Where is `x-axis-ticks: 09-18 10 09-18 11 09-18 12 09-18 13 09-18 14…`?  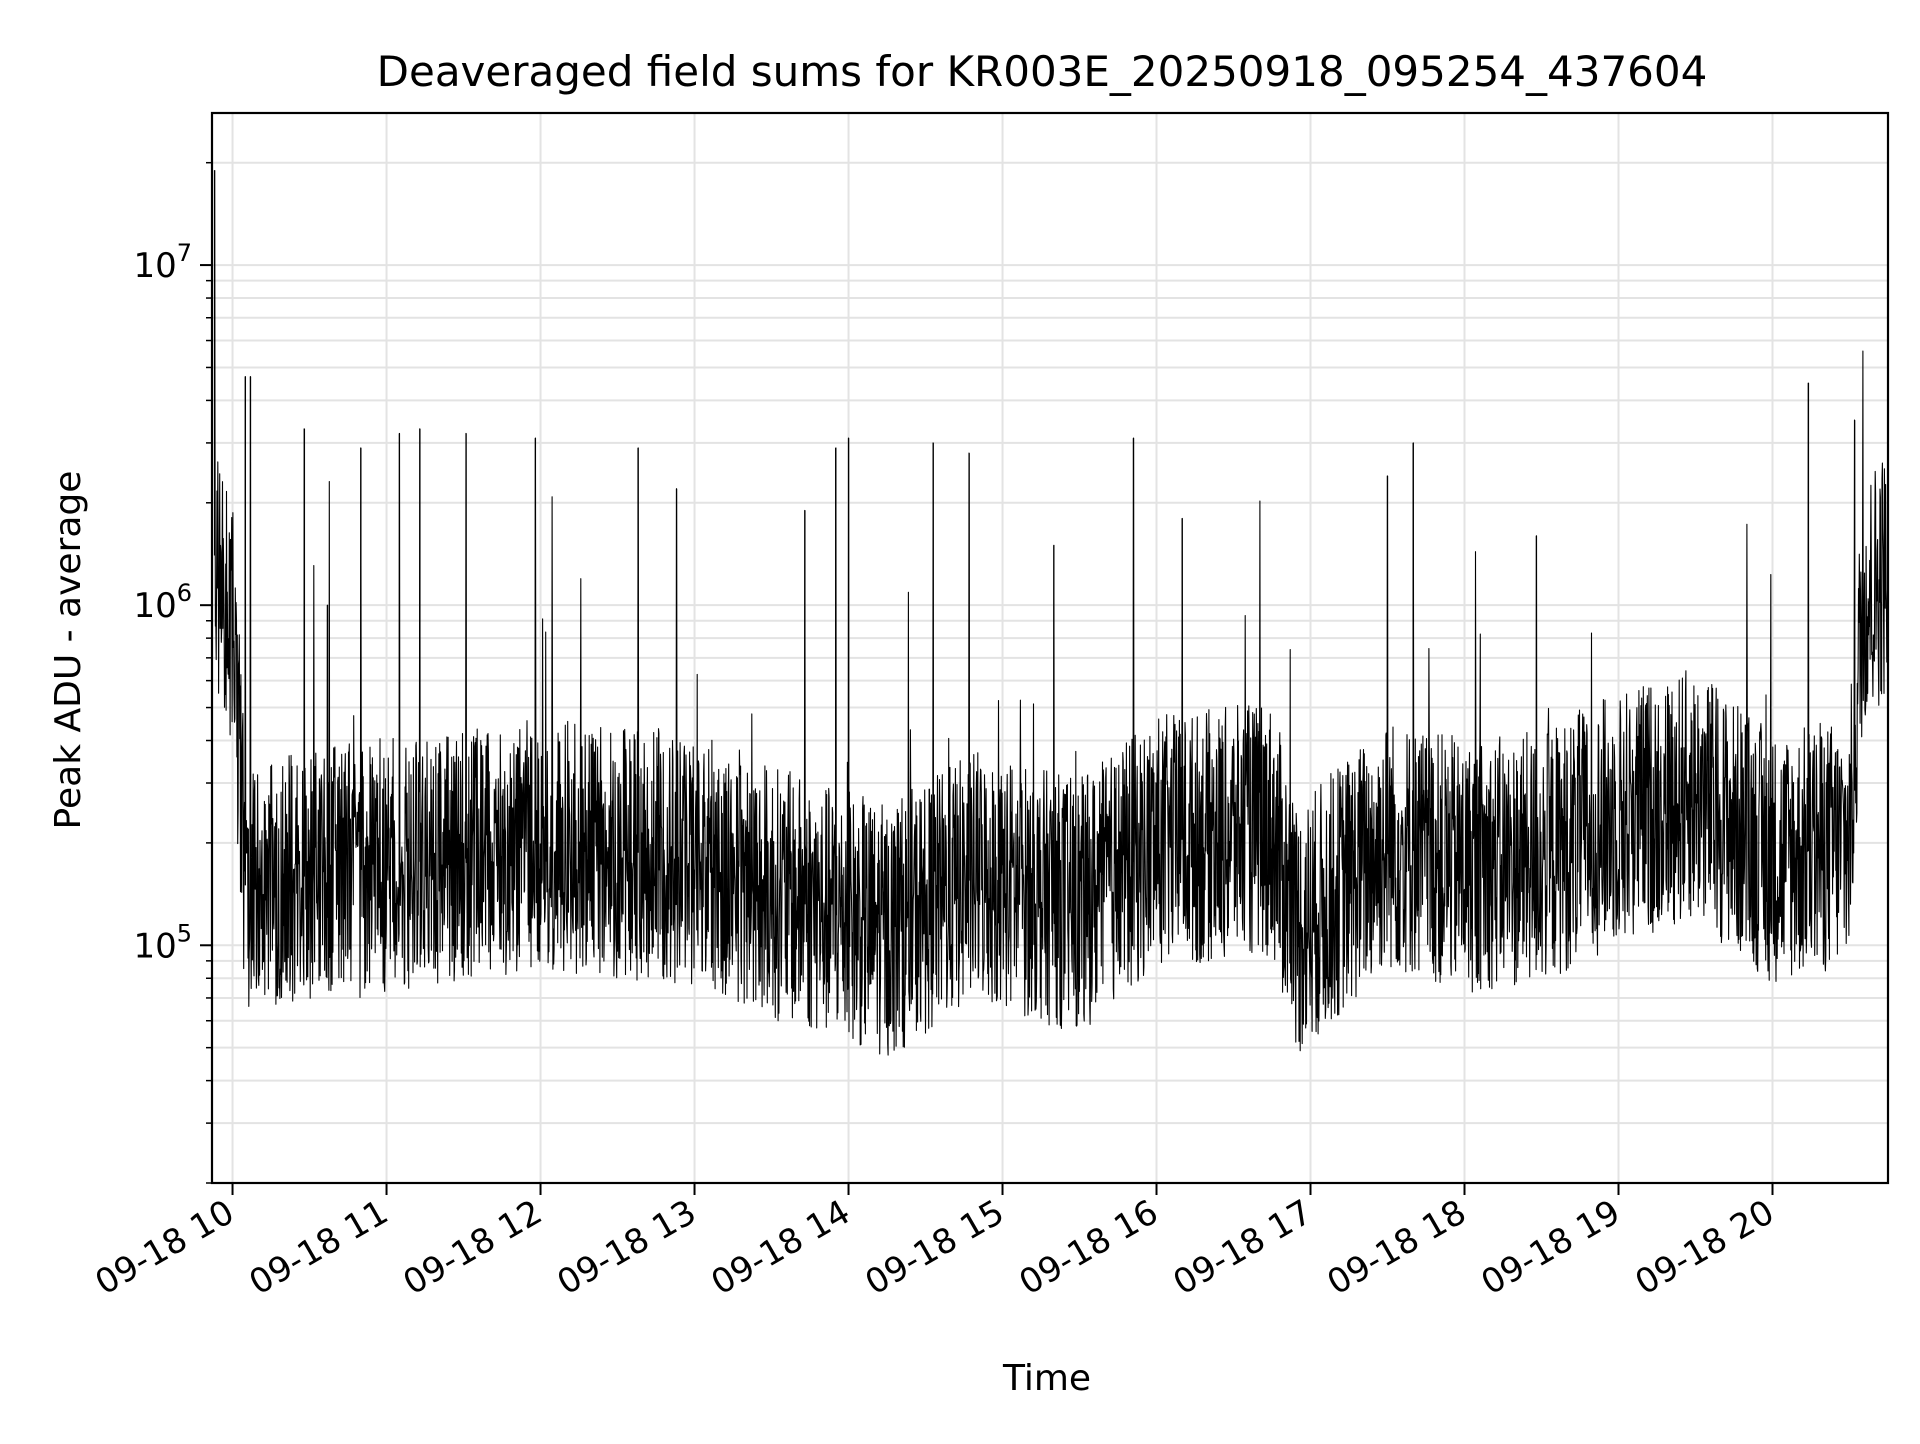 x-axis-ticks: 09-18 10 09-18 11 09-18 12 09-18 13 09-18 14… is located at coordinates (935, 1243).